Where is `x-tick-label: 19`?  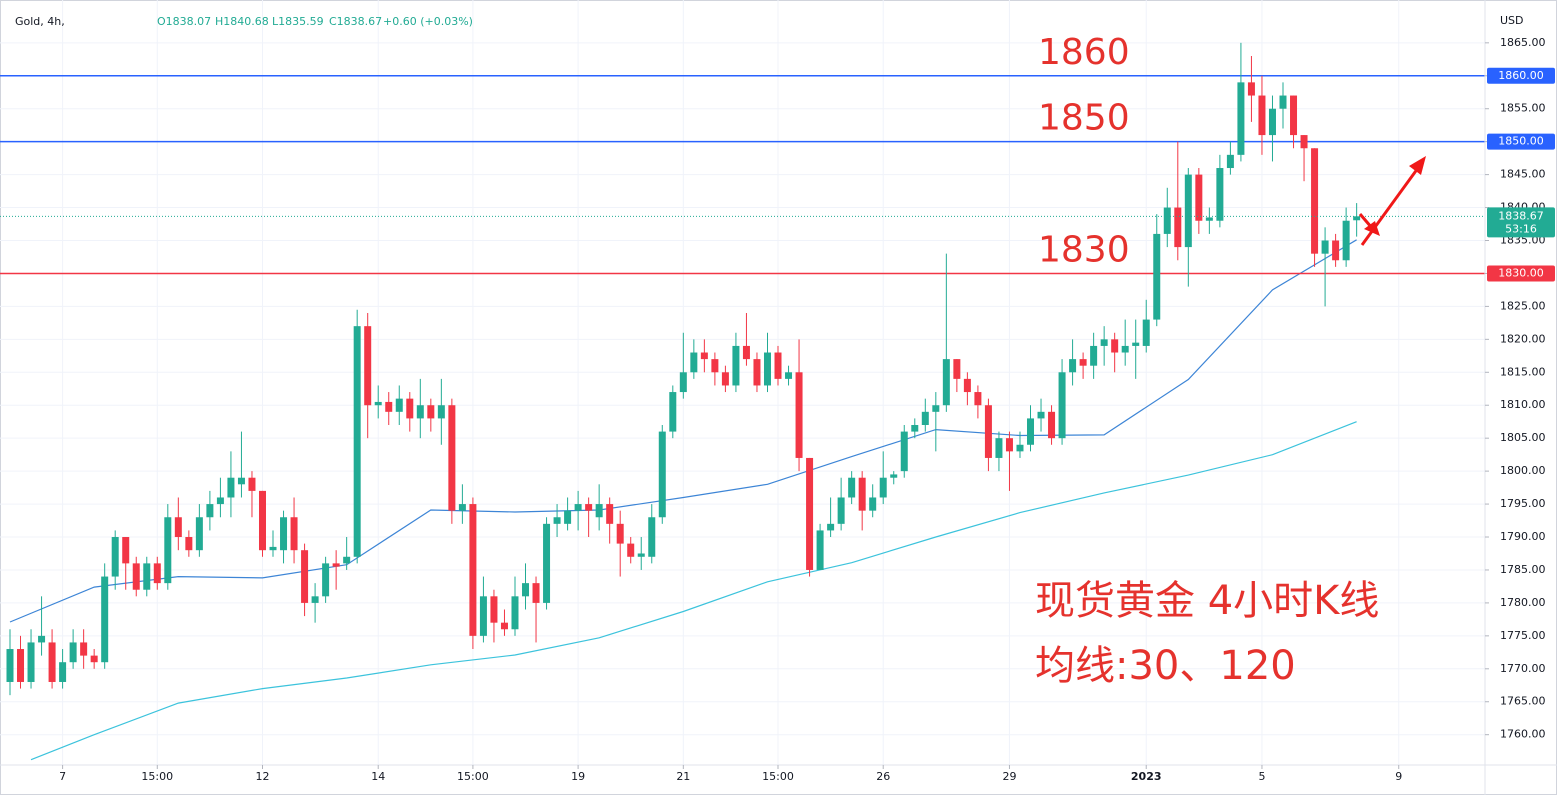
x-tick-label: 19 is located at coordinates (578, 776).